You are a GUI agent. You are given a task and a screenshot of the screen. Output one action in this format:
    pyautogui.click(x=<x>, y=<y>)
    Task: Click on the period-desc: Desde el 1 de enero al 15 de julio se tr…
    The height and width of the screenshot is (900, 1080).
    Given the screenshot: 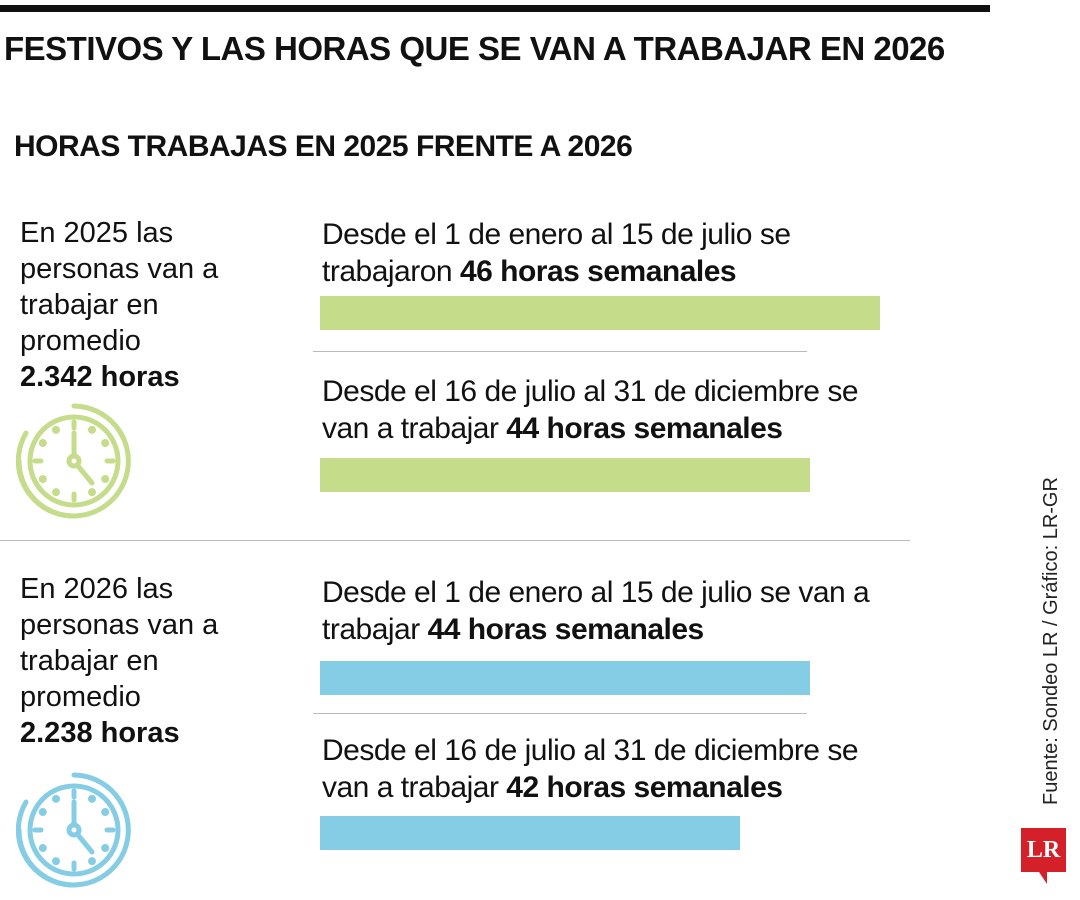 What is the action you would take?
    pyautogui.click(x=556, y=253)
    